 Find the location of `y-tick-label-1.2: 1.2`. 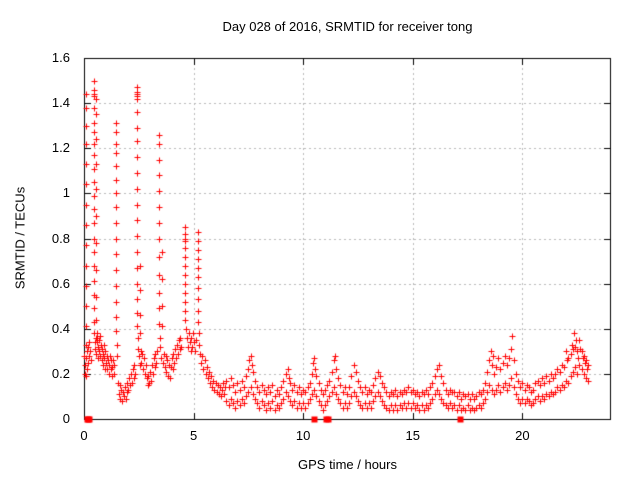

y-tick-label-1.2: 1.2 is located at coordinates (60, 148).